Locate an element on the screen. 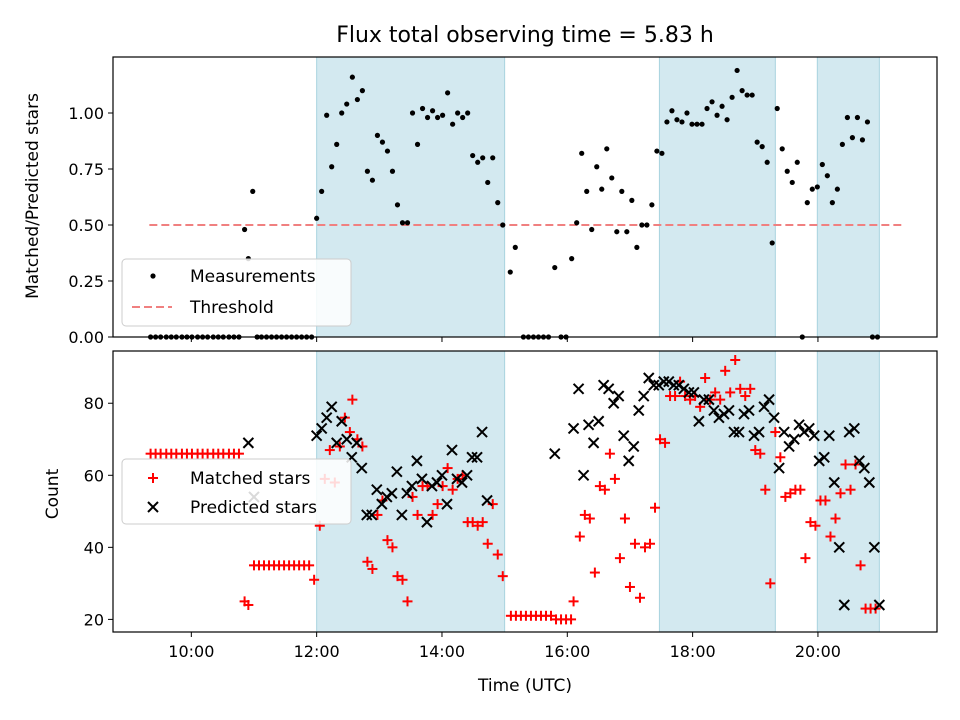 The width and height of the screenshot is (960, 720). bottom-ylabel: Count is located at coordinates (53, 493).